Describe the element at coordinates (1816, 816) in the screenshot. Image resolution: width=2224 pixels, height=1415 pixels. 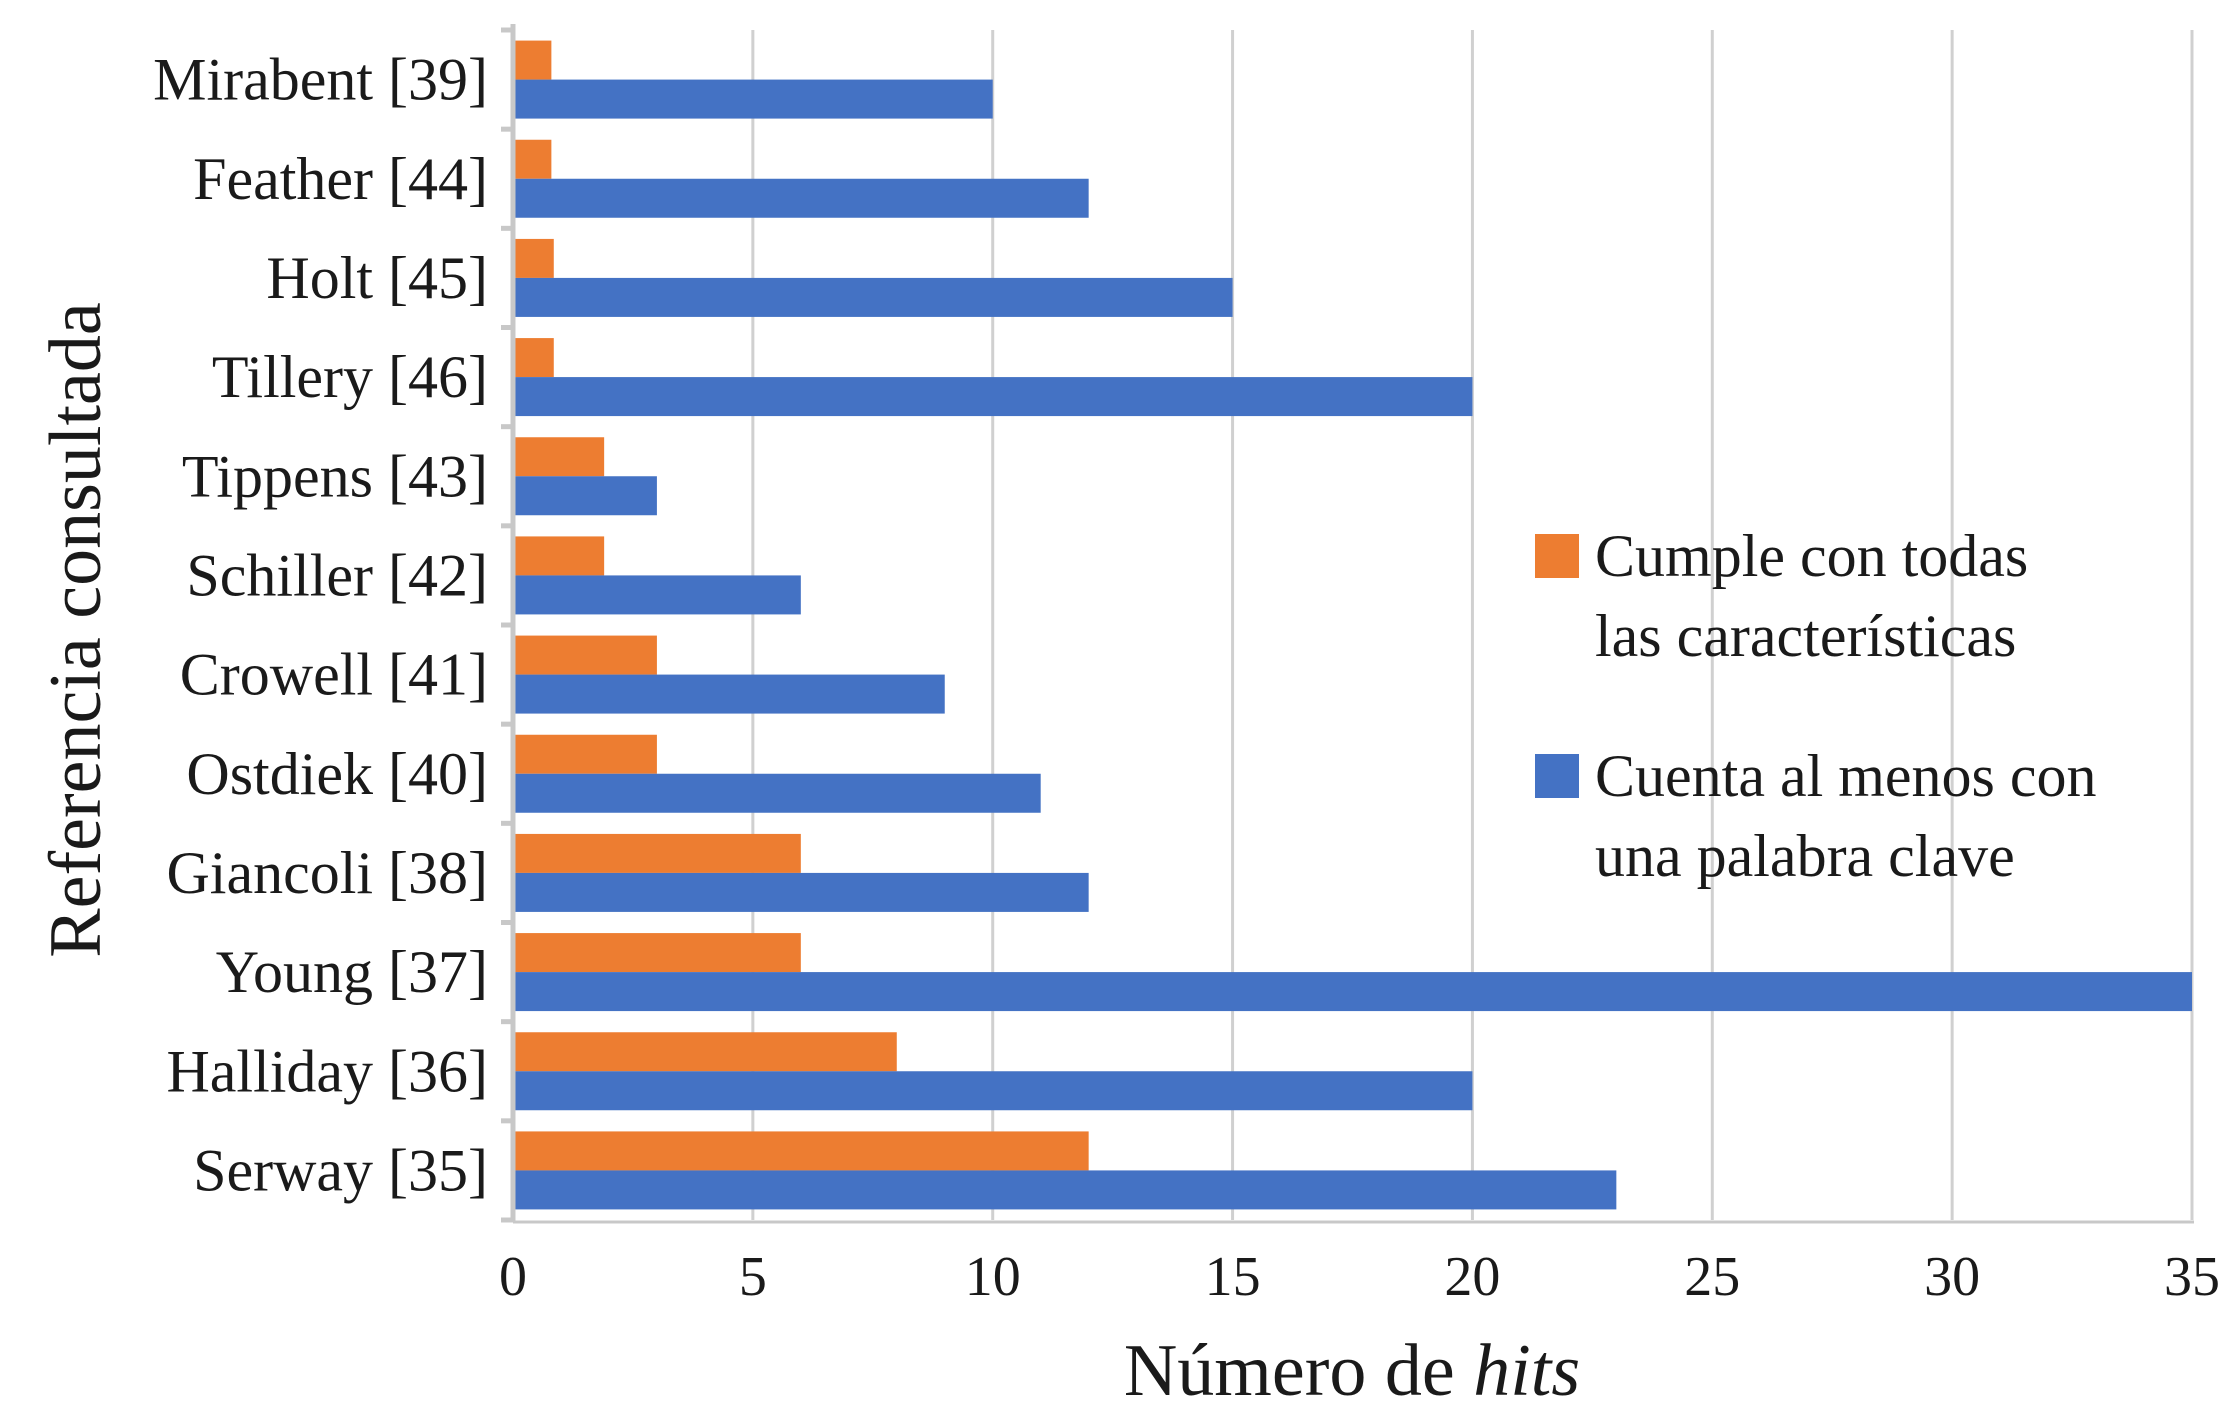
I see `legend-item-cuenta: Cuenta al menos con una palabra clave` at that location.